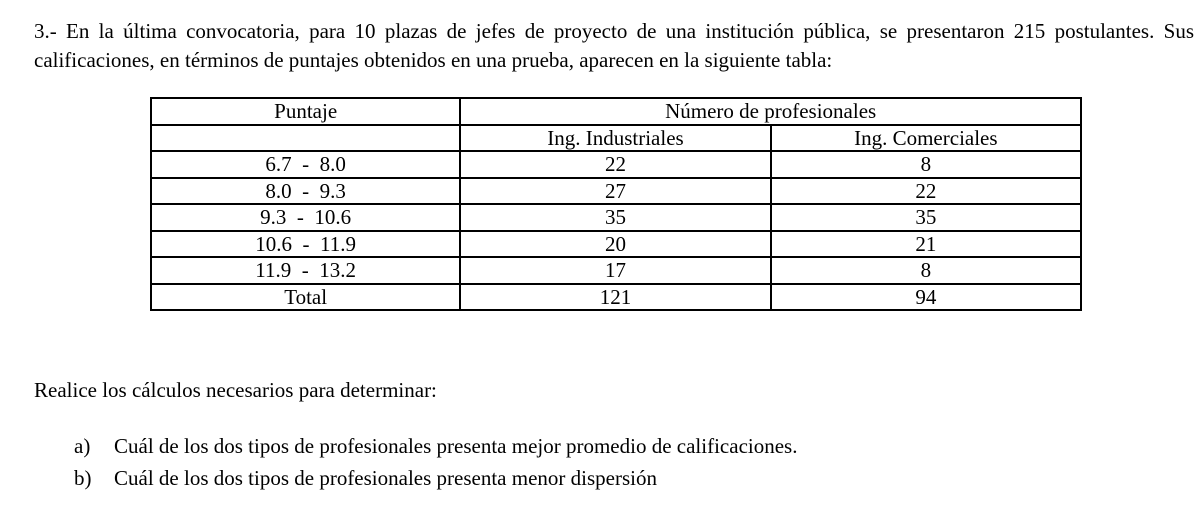 The image size is (1200, 510). Describe the element at coordinates (926, 190) in the screenshot. I see `com-cell: 22` at that location.